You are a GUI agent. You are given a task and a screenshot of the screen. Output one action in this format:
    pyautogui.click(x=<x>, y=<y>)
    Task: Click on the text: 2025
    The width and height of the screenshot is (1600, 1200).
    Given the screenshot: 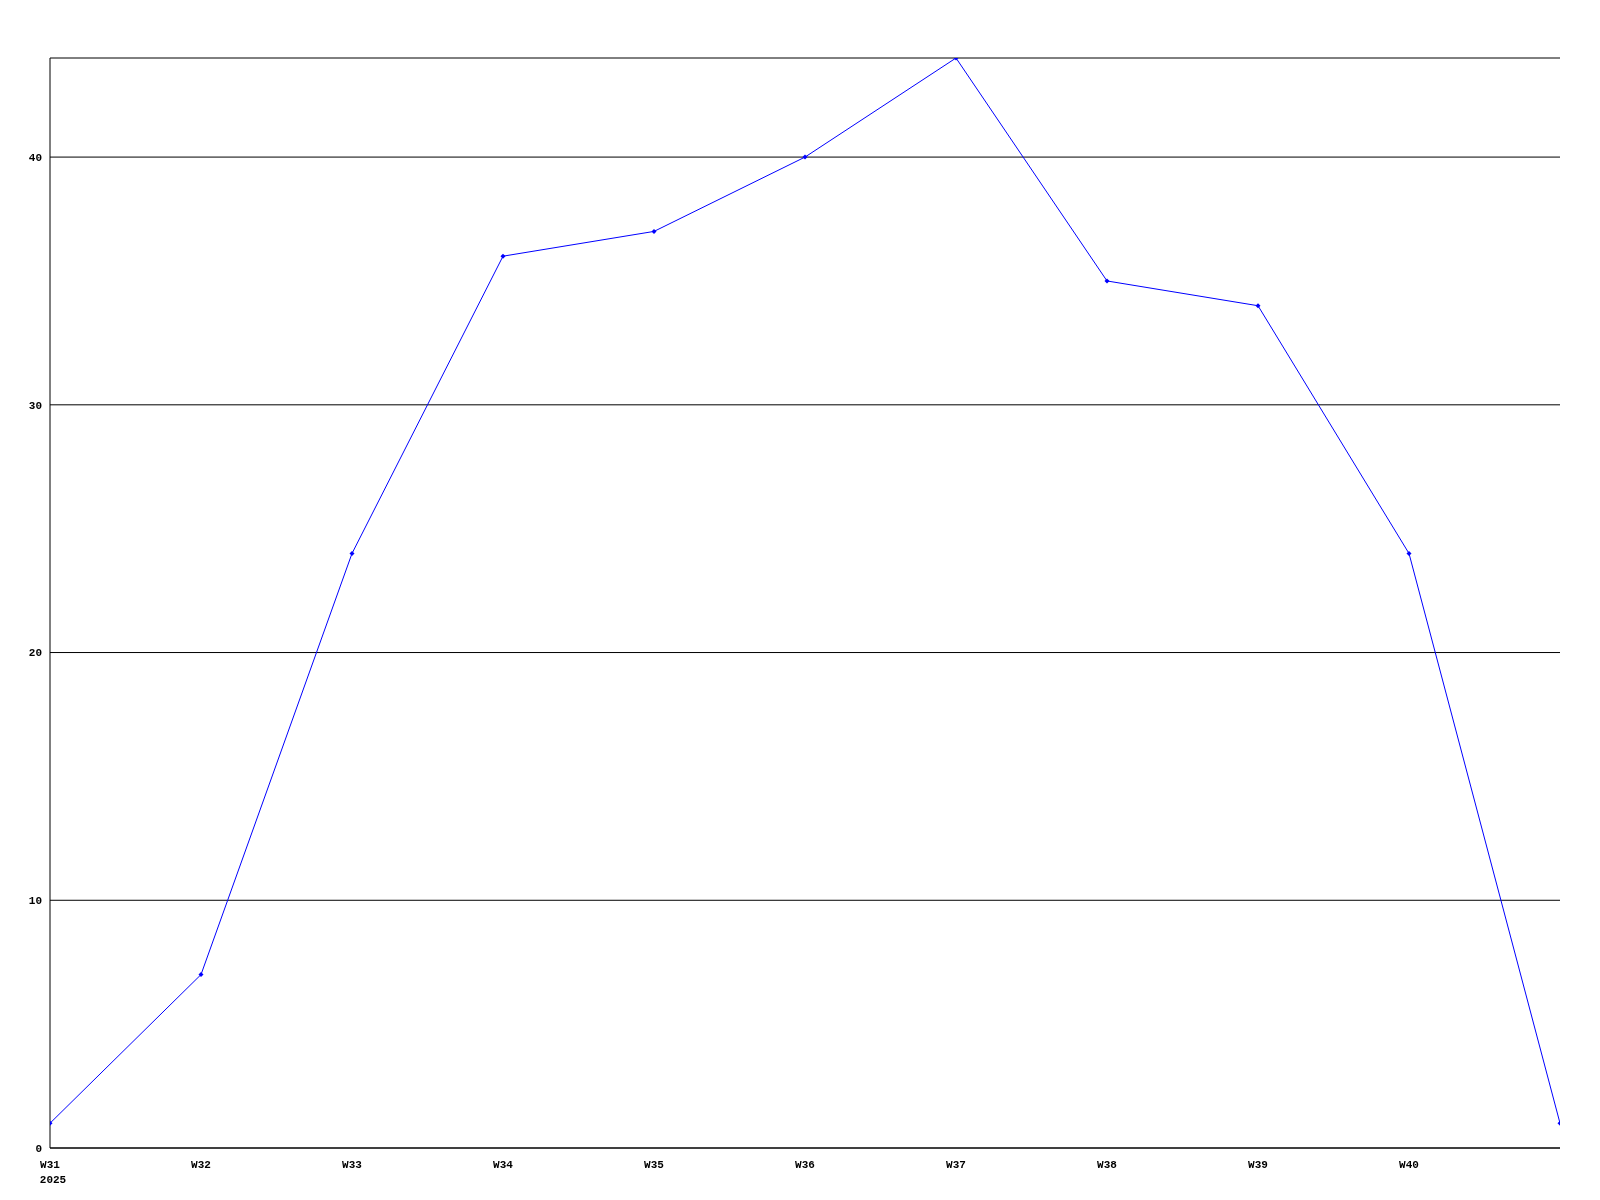 What is the action you would take?
    pyautogui.click(x=53, y=1180)
    